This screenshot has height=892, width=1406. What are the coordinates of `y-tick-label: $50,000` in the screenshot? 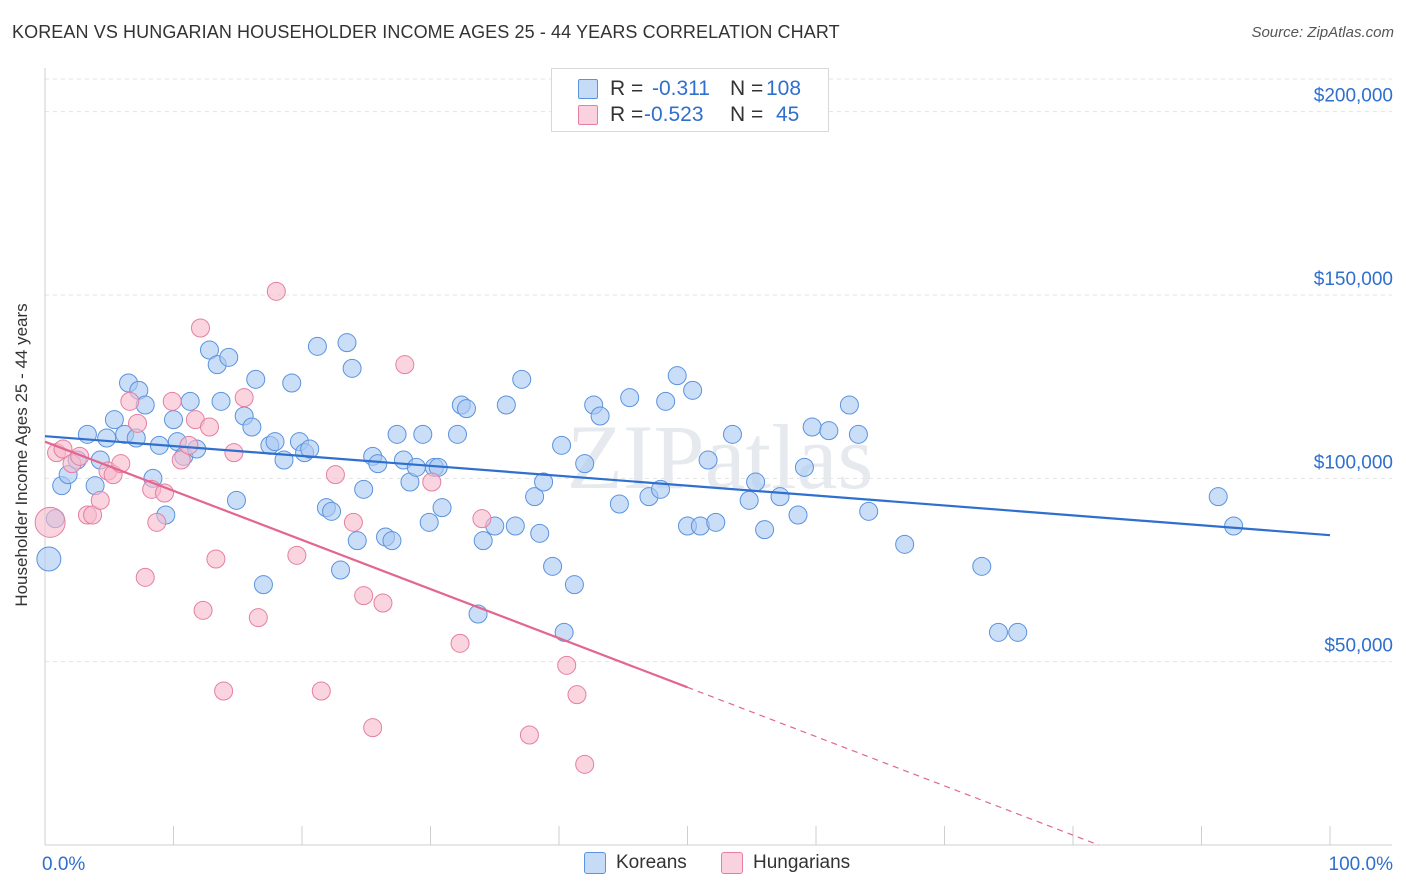 It's located at (1358, 646).